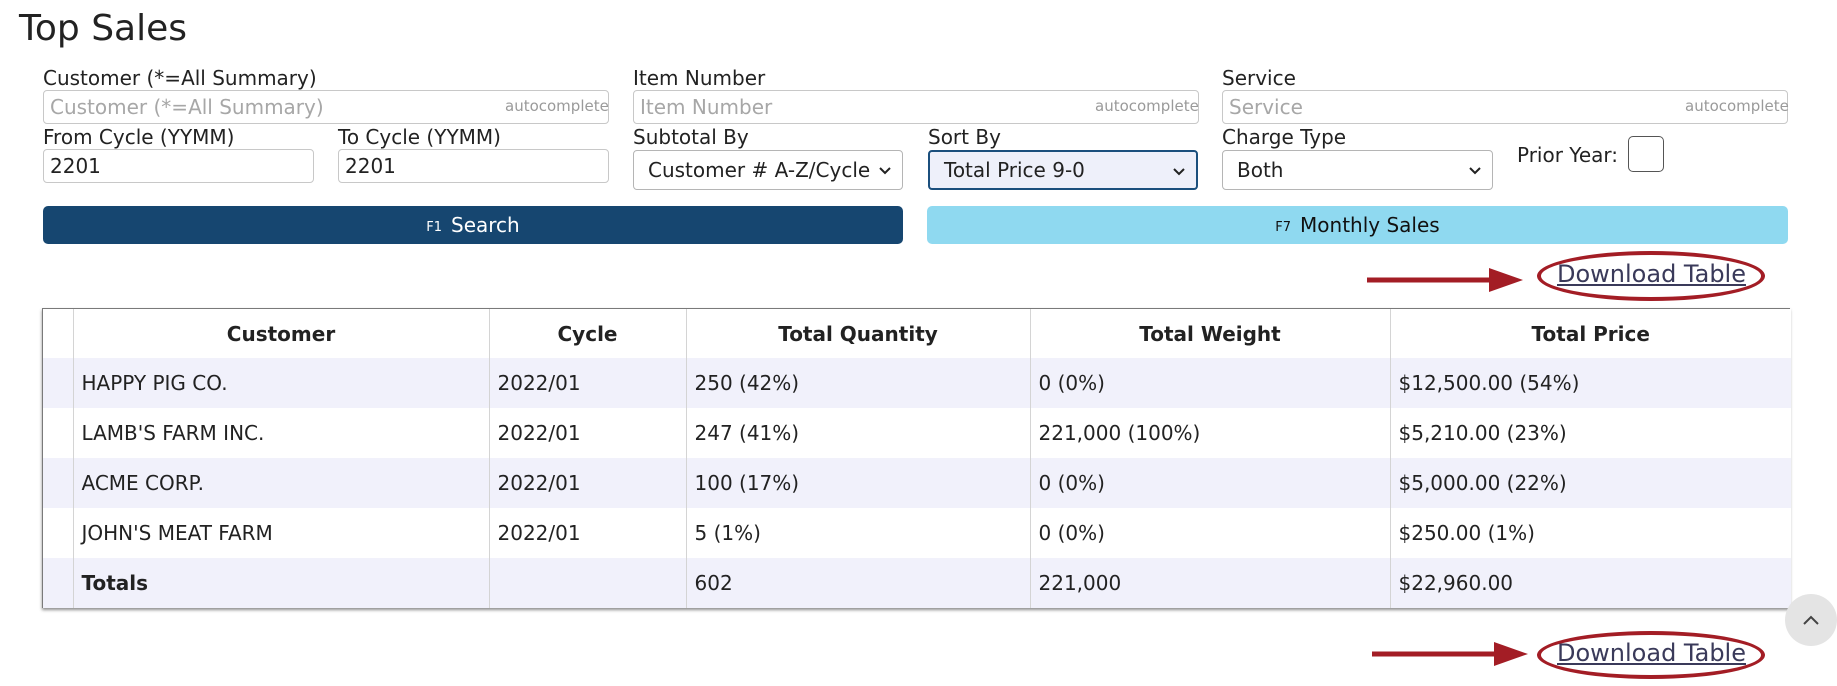  I want to click on customer-cell: HAPPY PIG CO., so click(281, 383).